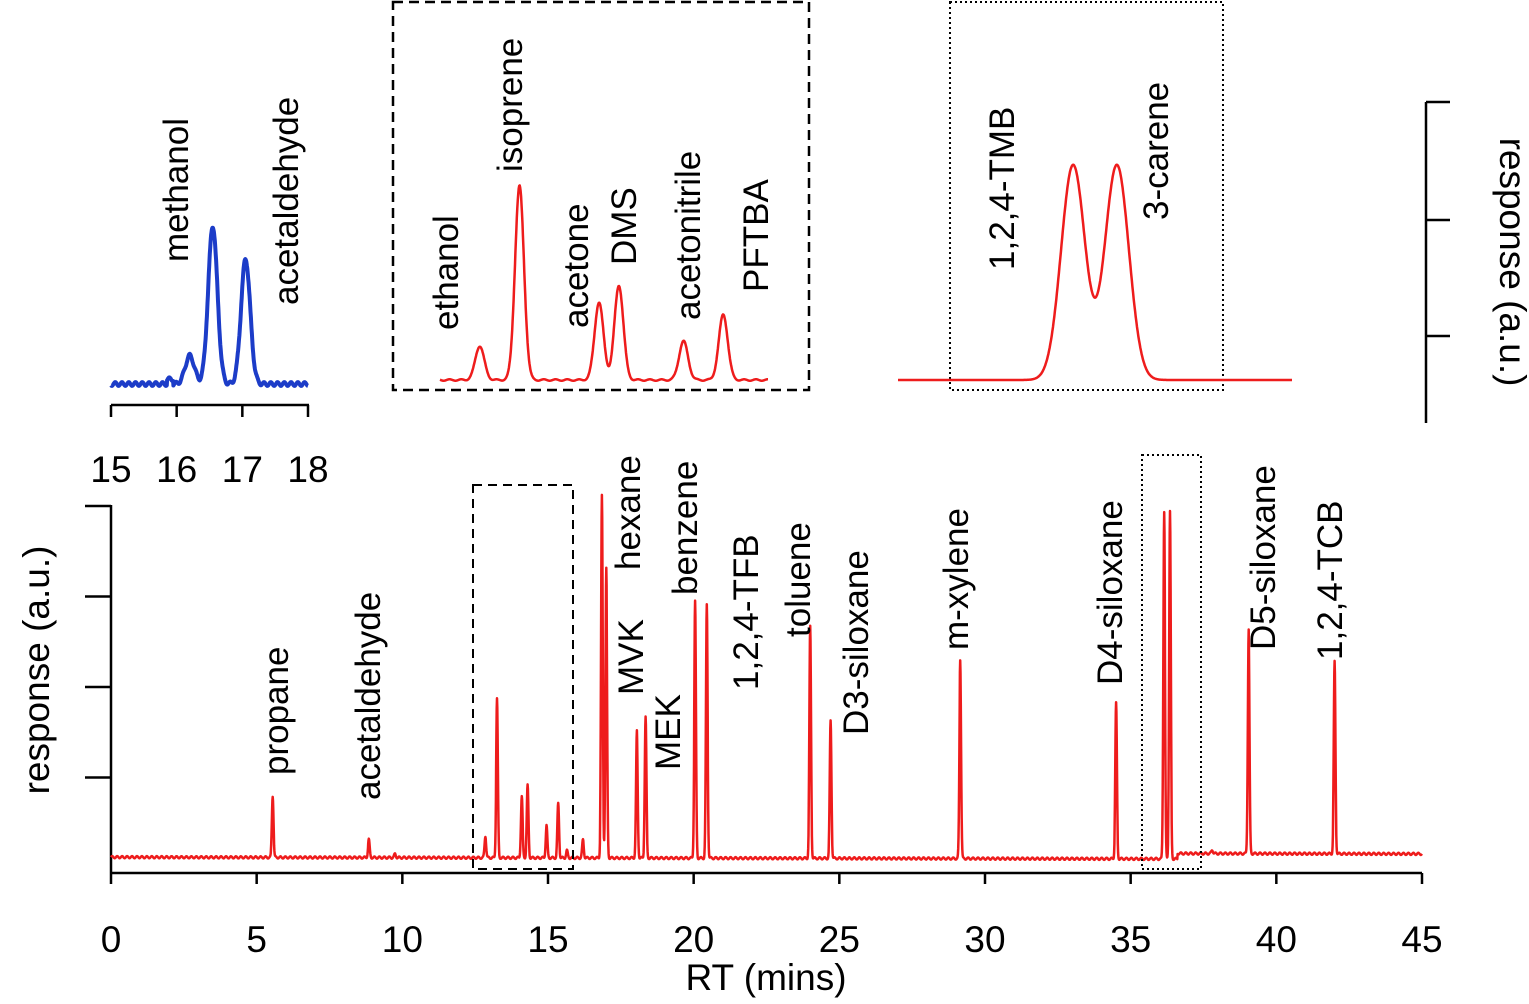 Image resolution: width=1529 pixels, height=1004 pixels. I want to click on inset-dashed-frame, so click(601, 196).